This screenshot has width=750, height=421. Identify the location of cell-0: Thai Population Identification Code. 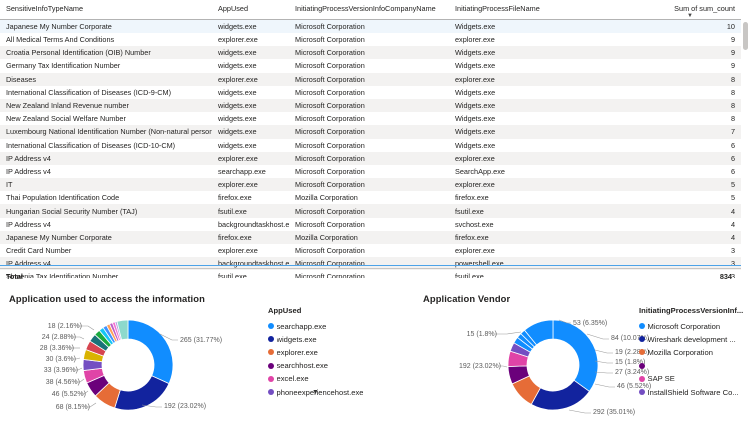
(63, 198).